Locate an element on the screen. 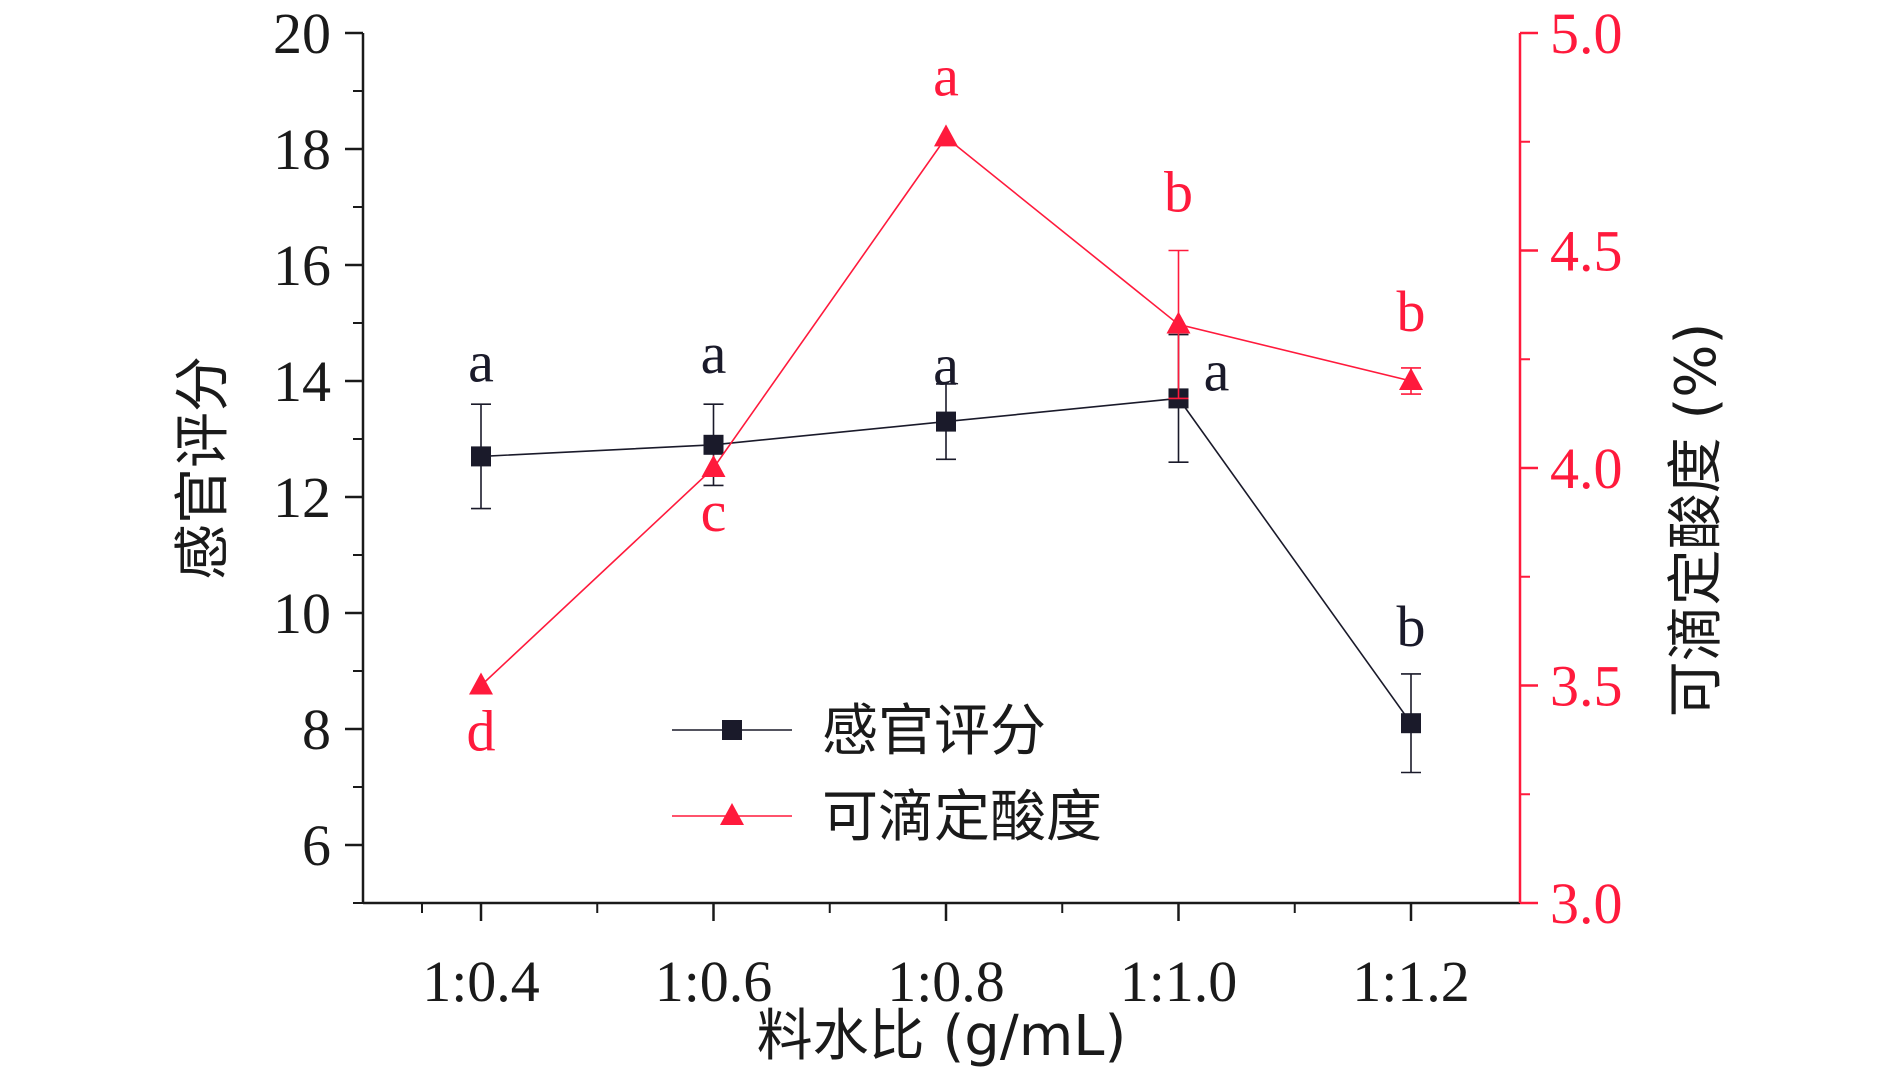 This screenshot has width=1890, height=1081. x-tick-label: 1:0.8 is located at coordinates (946, 981).